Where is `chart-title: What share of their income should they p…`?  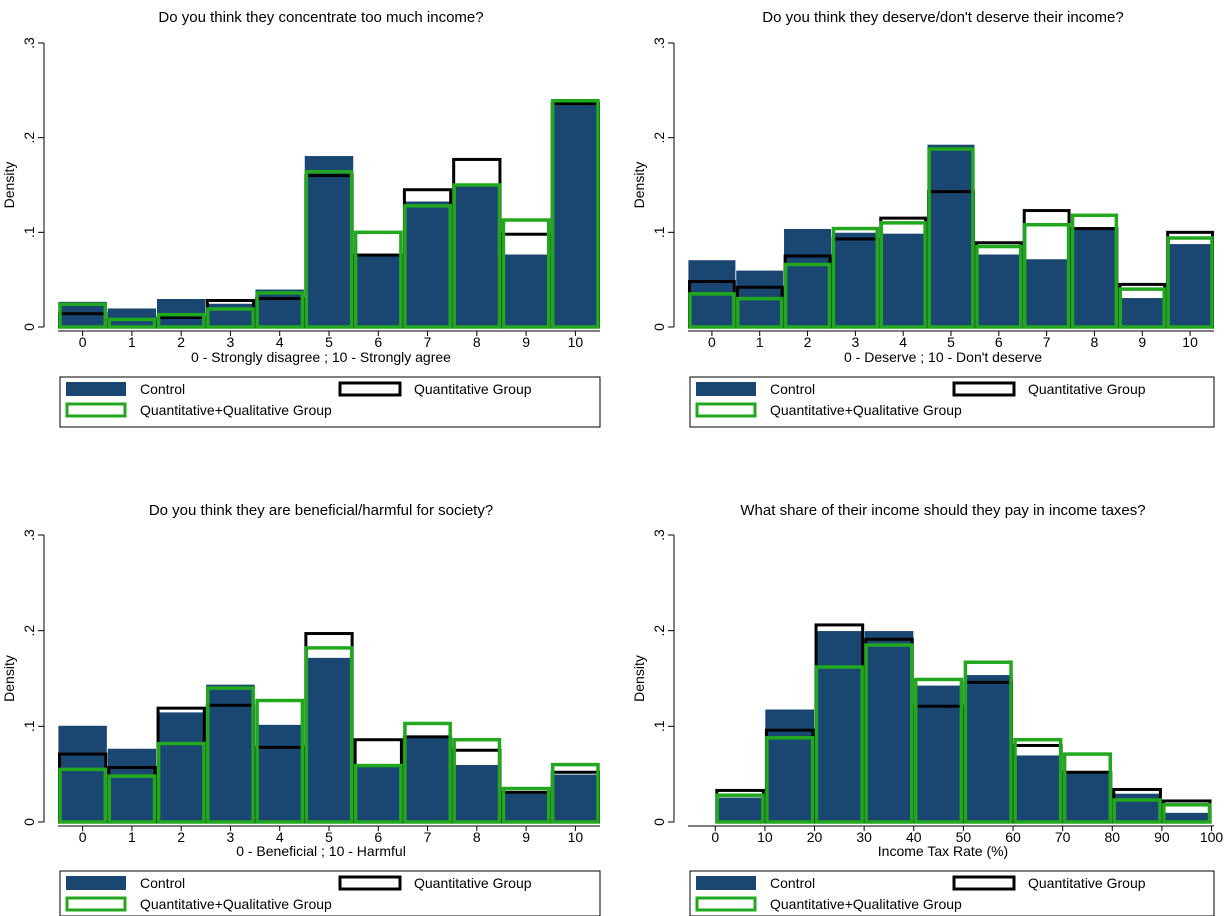 chart-title: What share of their income should they p… is located at coordinates (942, 510).